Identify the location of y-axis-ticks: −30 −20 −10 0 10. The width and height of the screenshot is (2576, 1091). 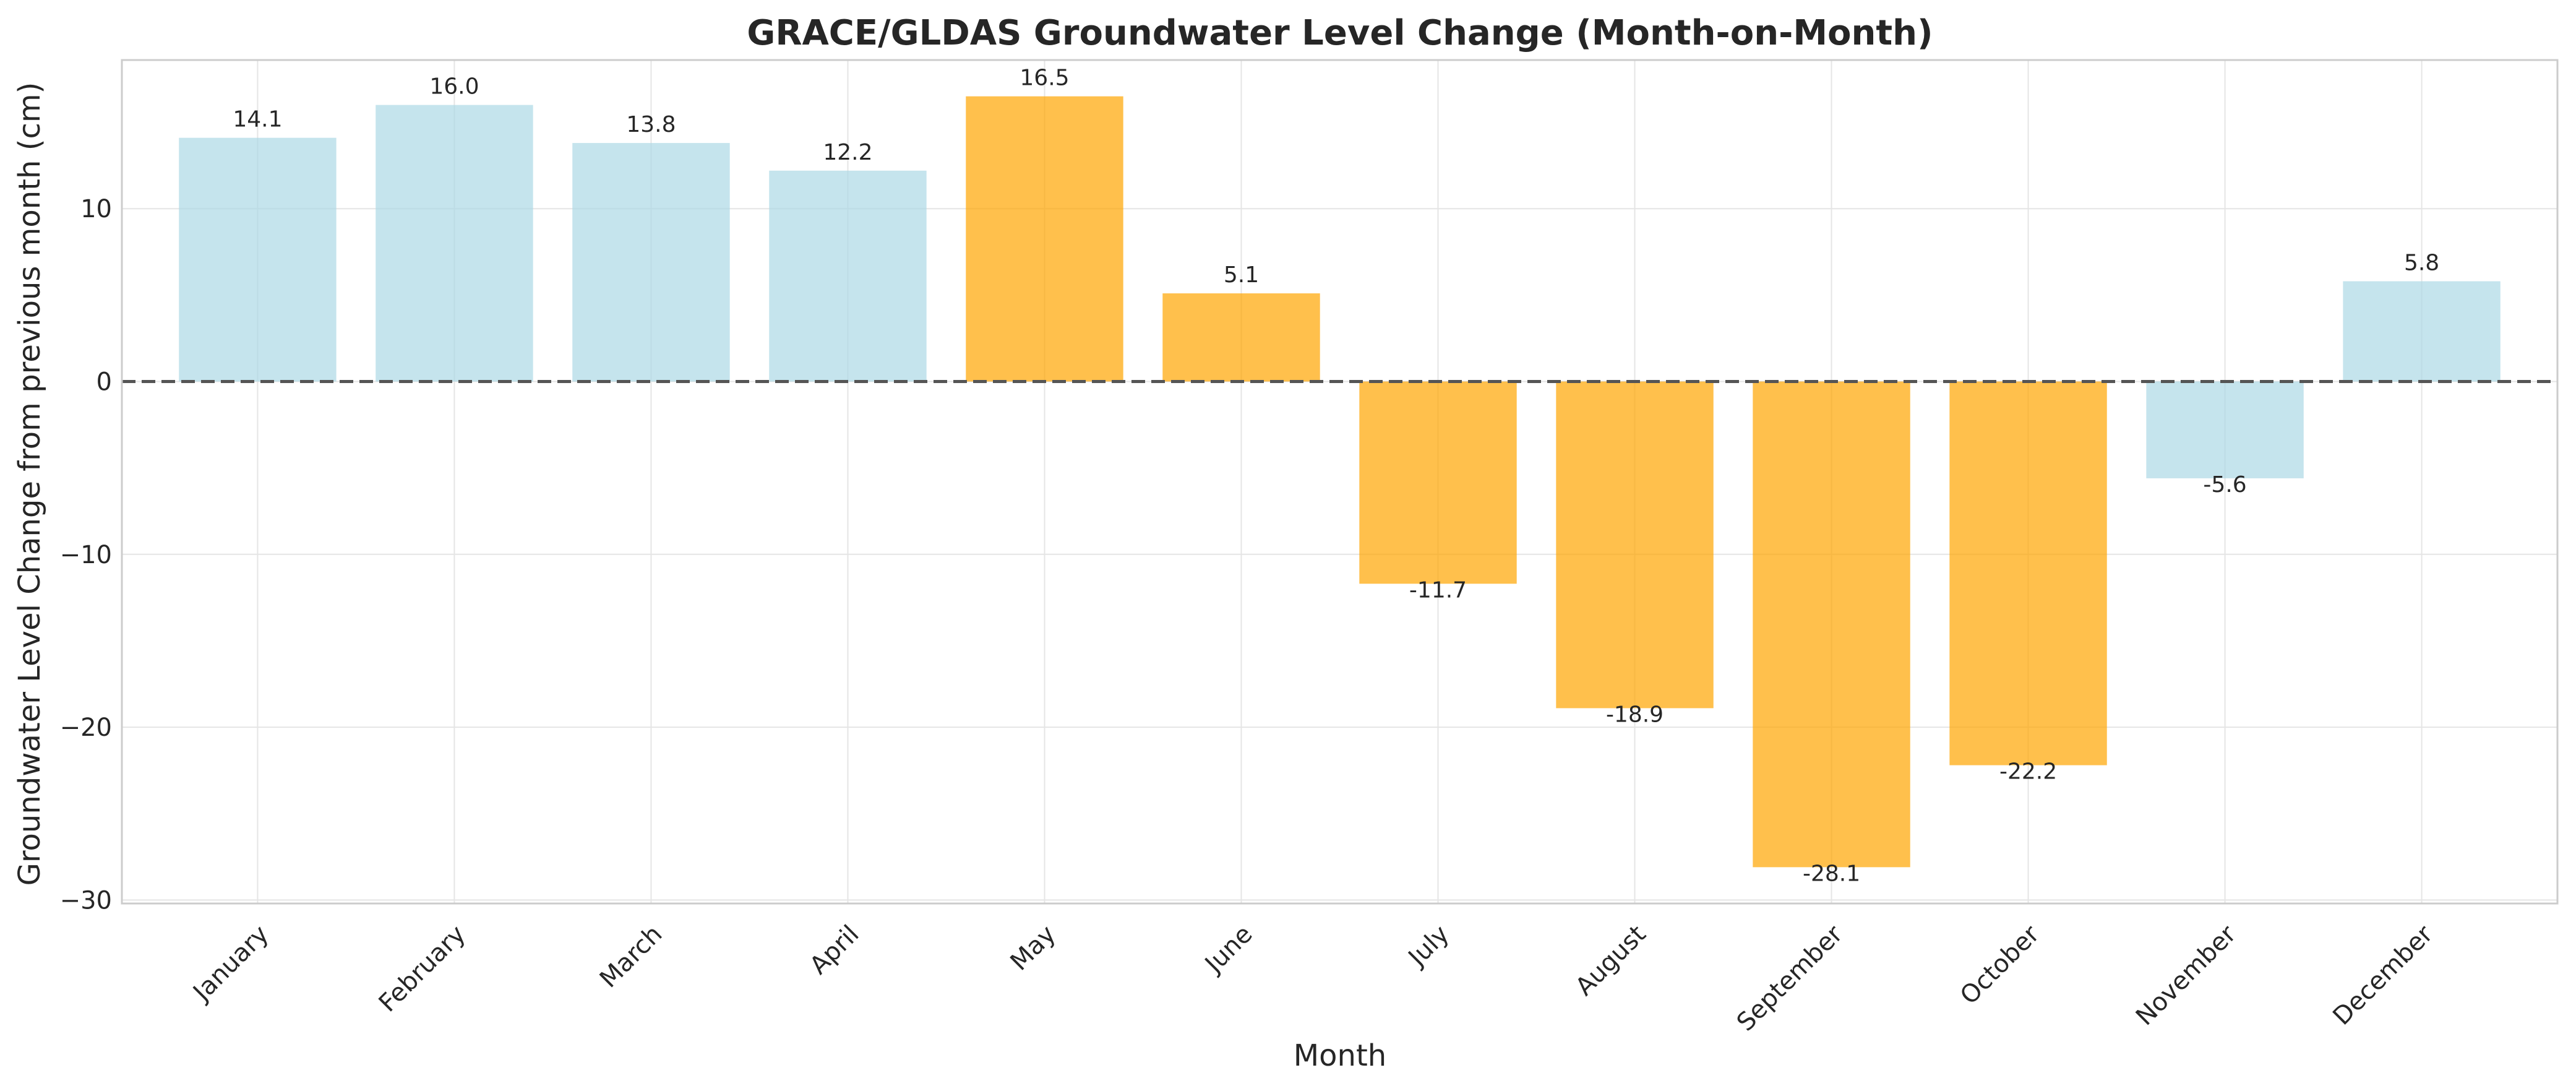
(86, 555).